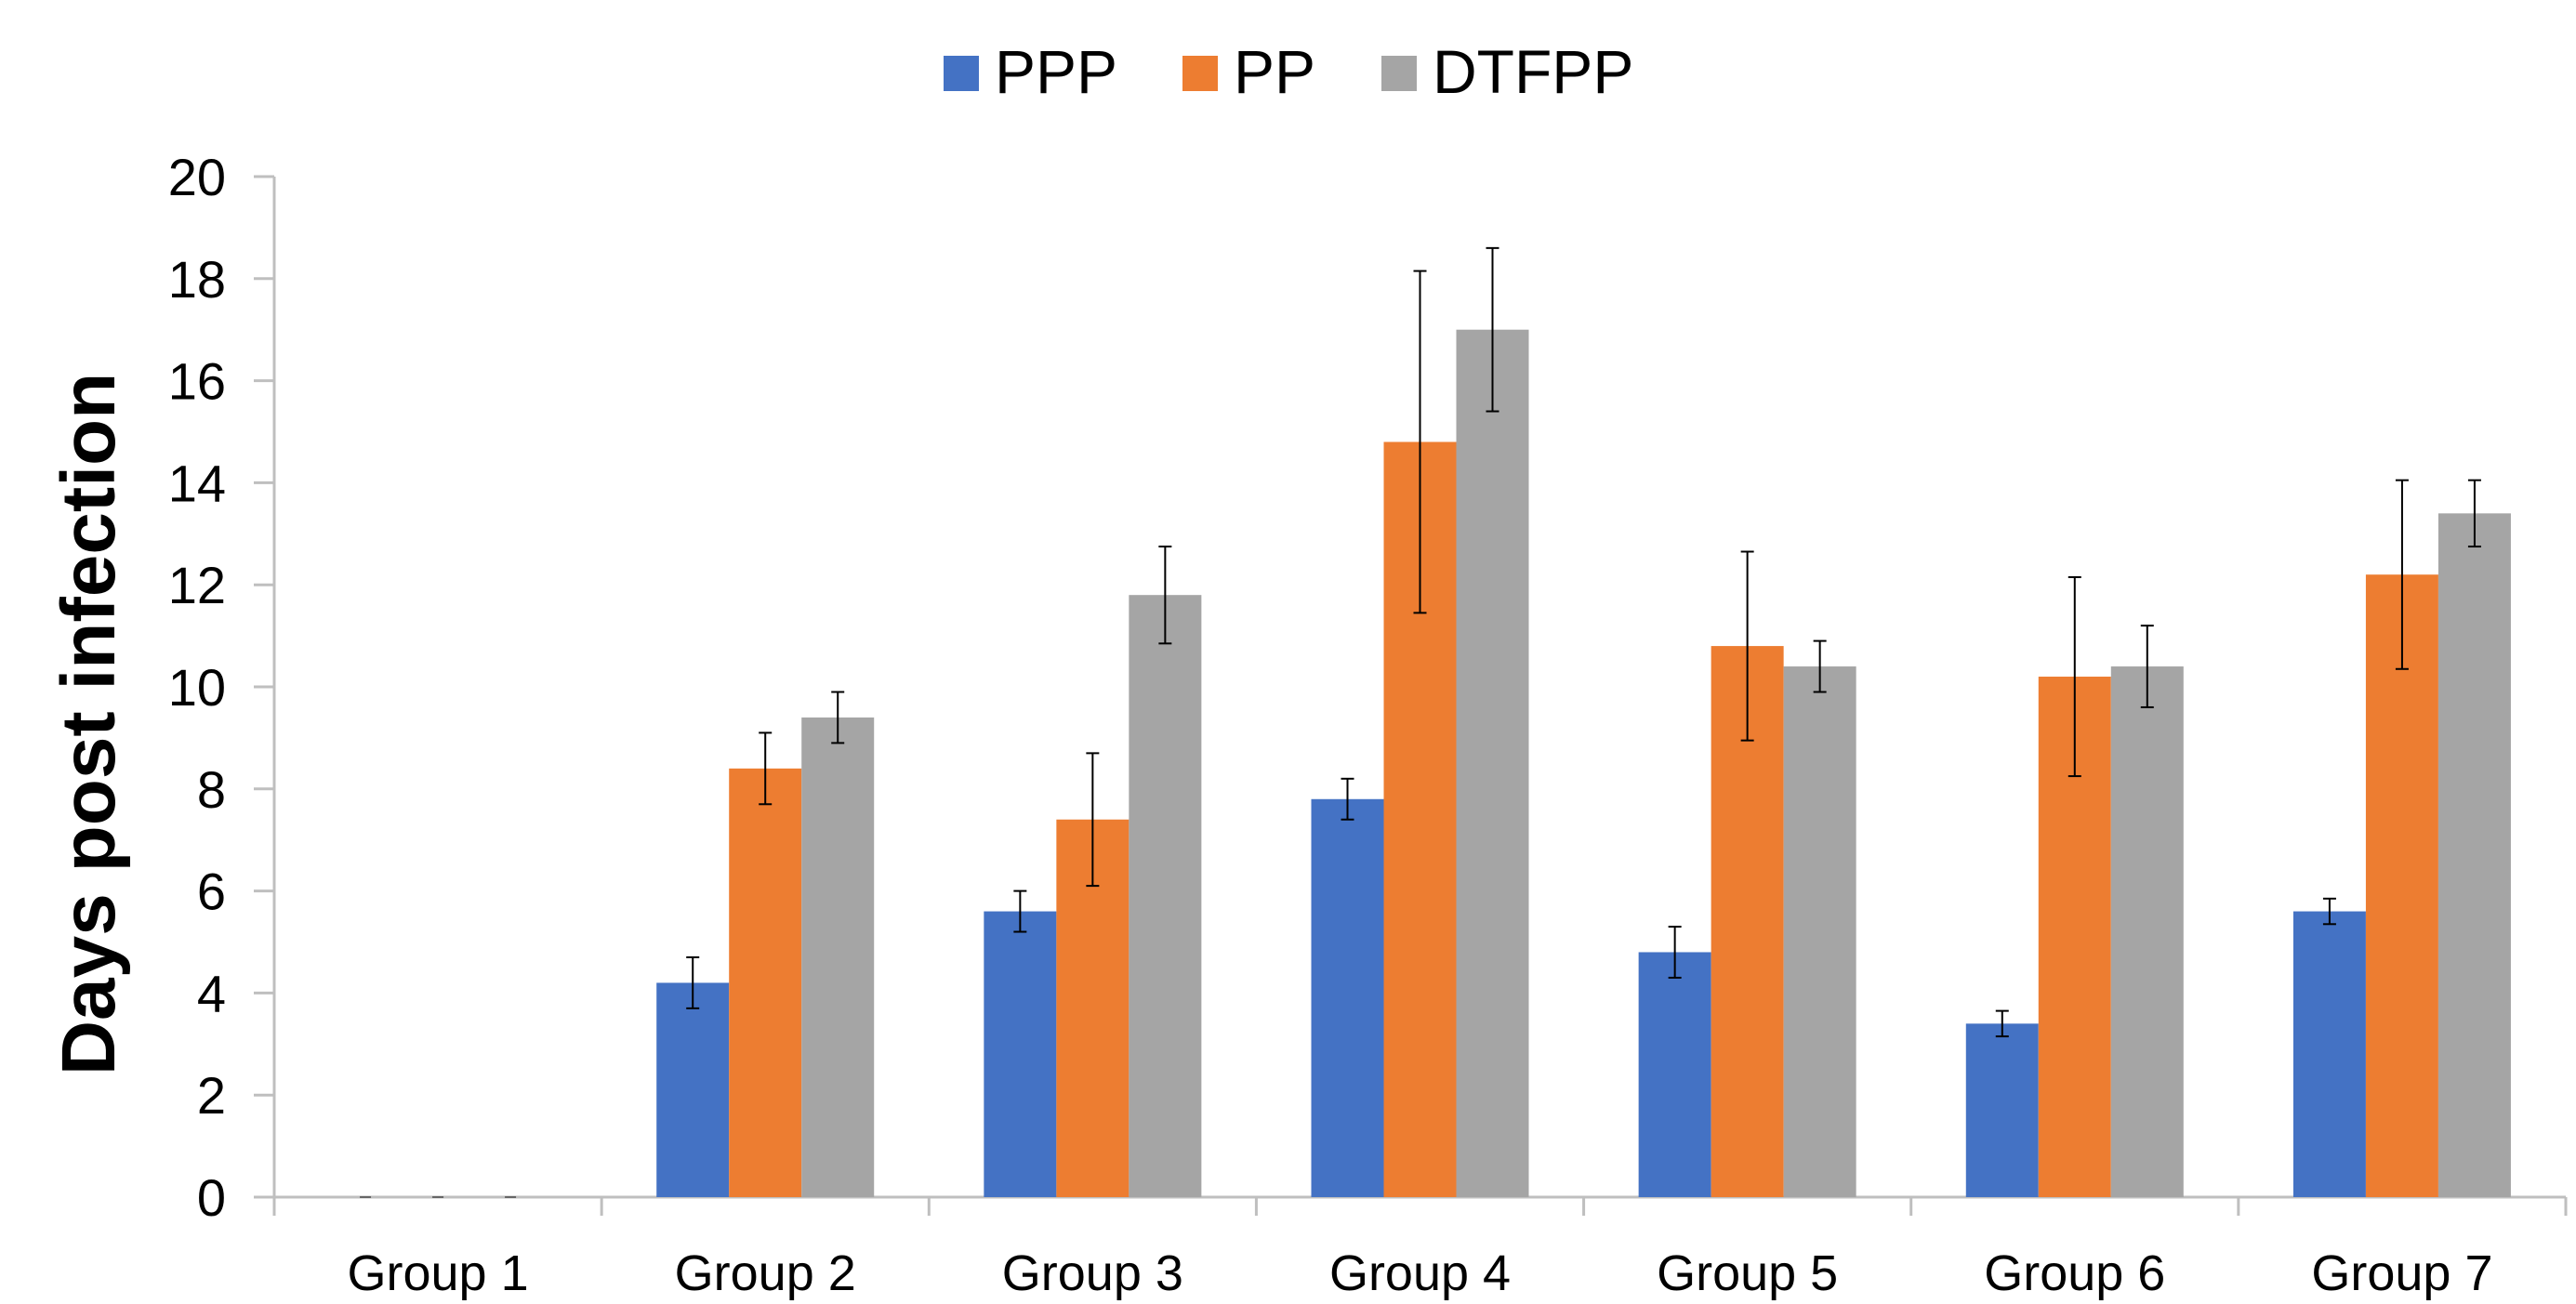  What do you see at coordinates (211, 993) in the screenshot?
I see `y-tick-label: 4` at bounding box center [211, 993].